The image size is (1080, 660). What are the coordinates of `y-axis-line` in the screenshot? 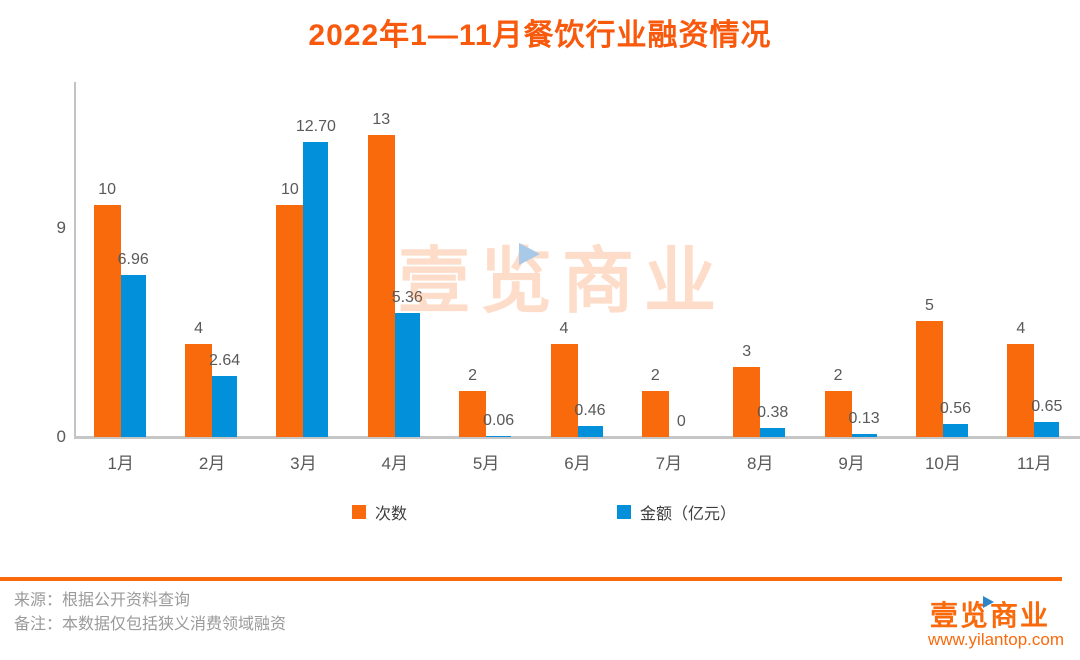 It's located at (75, 259).